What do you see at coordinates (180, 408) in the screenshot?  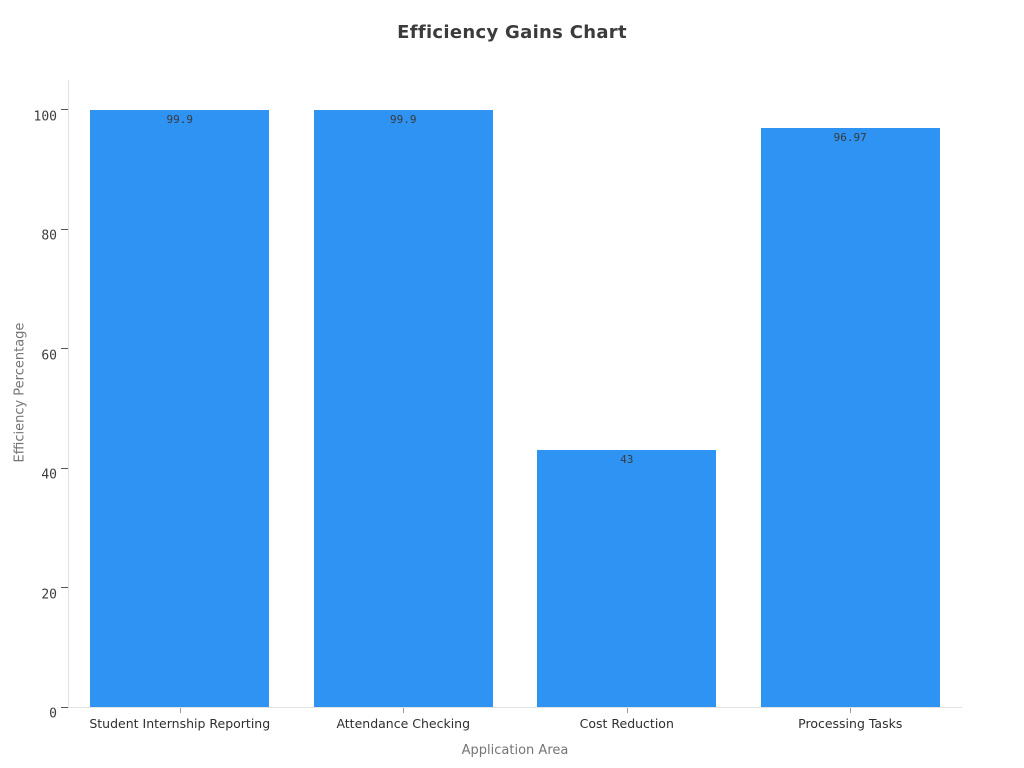 I see `bar-student-internship-reporting: 99.9` at bounding box center [180, 408].